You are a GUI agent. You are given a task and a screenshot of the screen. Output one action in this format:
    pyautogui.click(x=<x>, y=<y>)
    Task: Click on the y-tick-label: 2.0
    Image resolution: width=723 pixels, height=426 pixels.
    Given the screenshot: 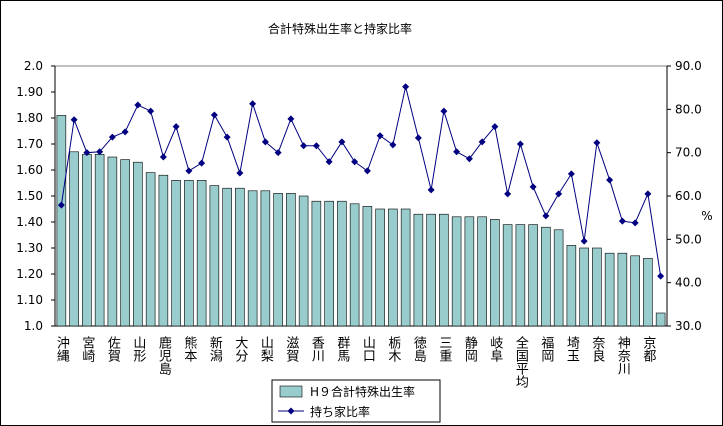 What is the action you would take?
    pyautogui.click(x=33, y=66)
    